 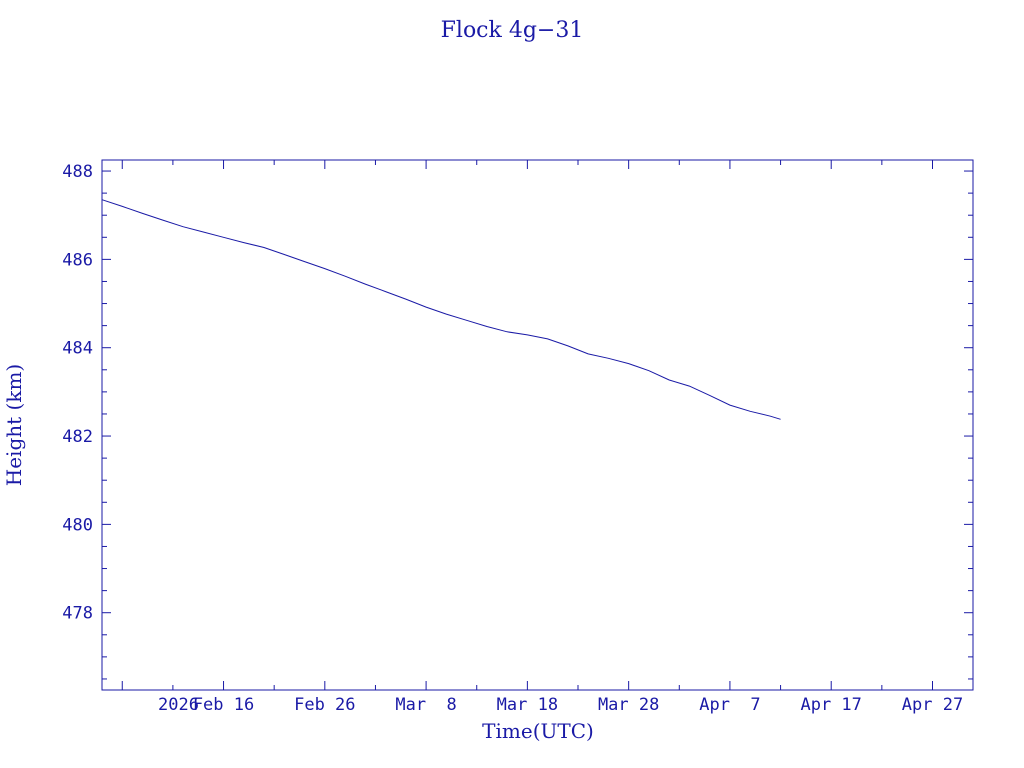 What do you see at coordinates (77, 260) in the screenshot?
I see `y-tick-label: 486` at bounding box center [77, 260].